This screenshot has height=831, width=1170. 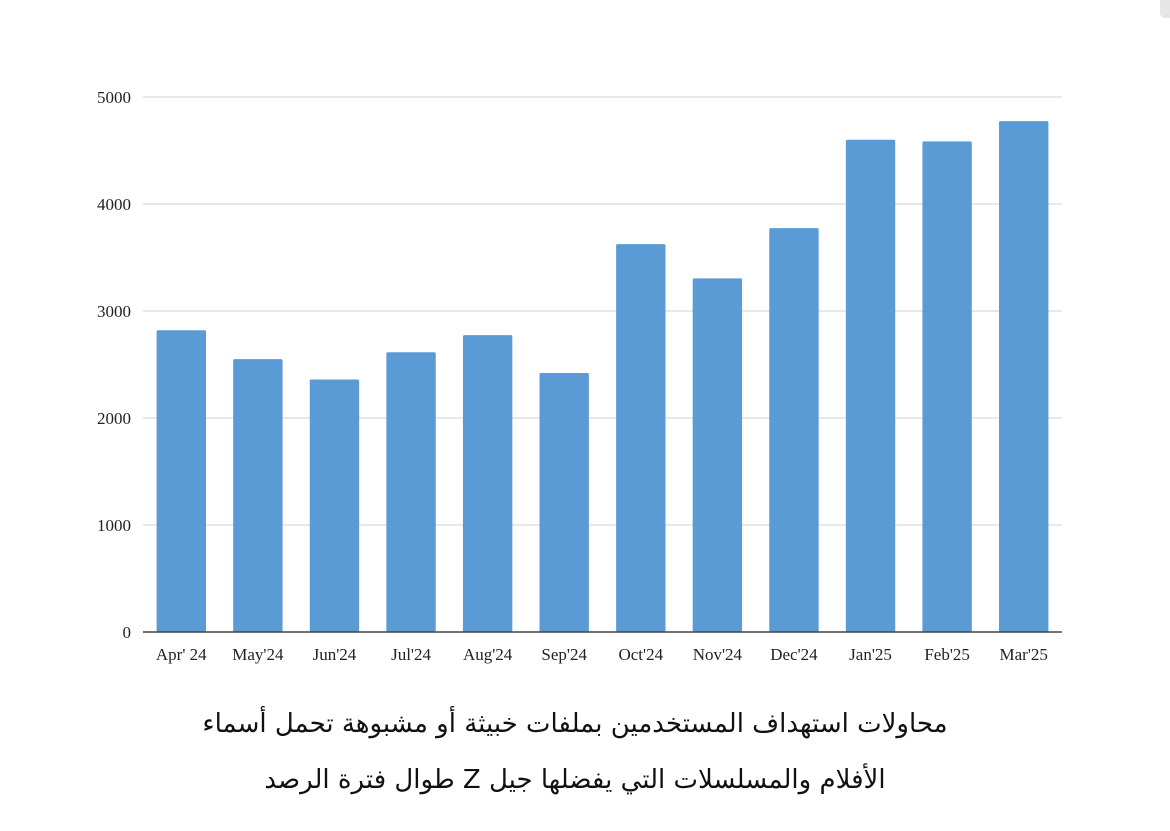 I want to click on x-tick-label: Mar'25, so click(x=1024, y=654).